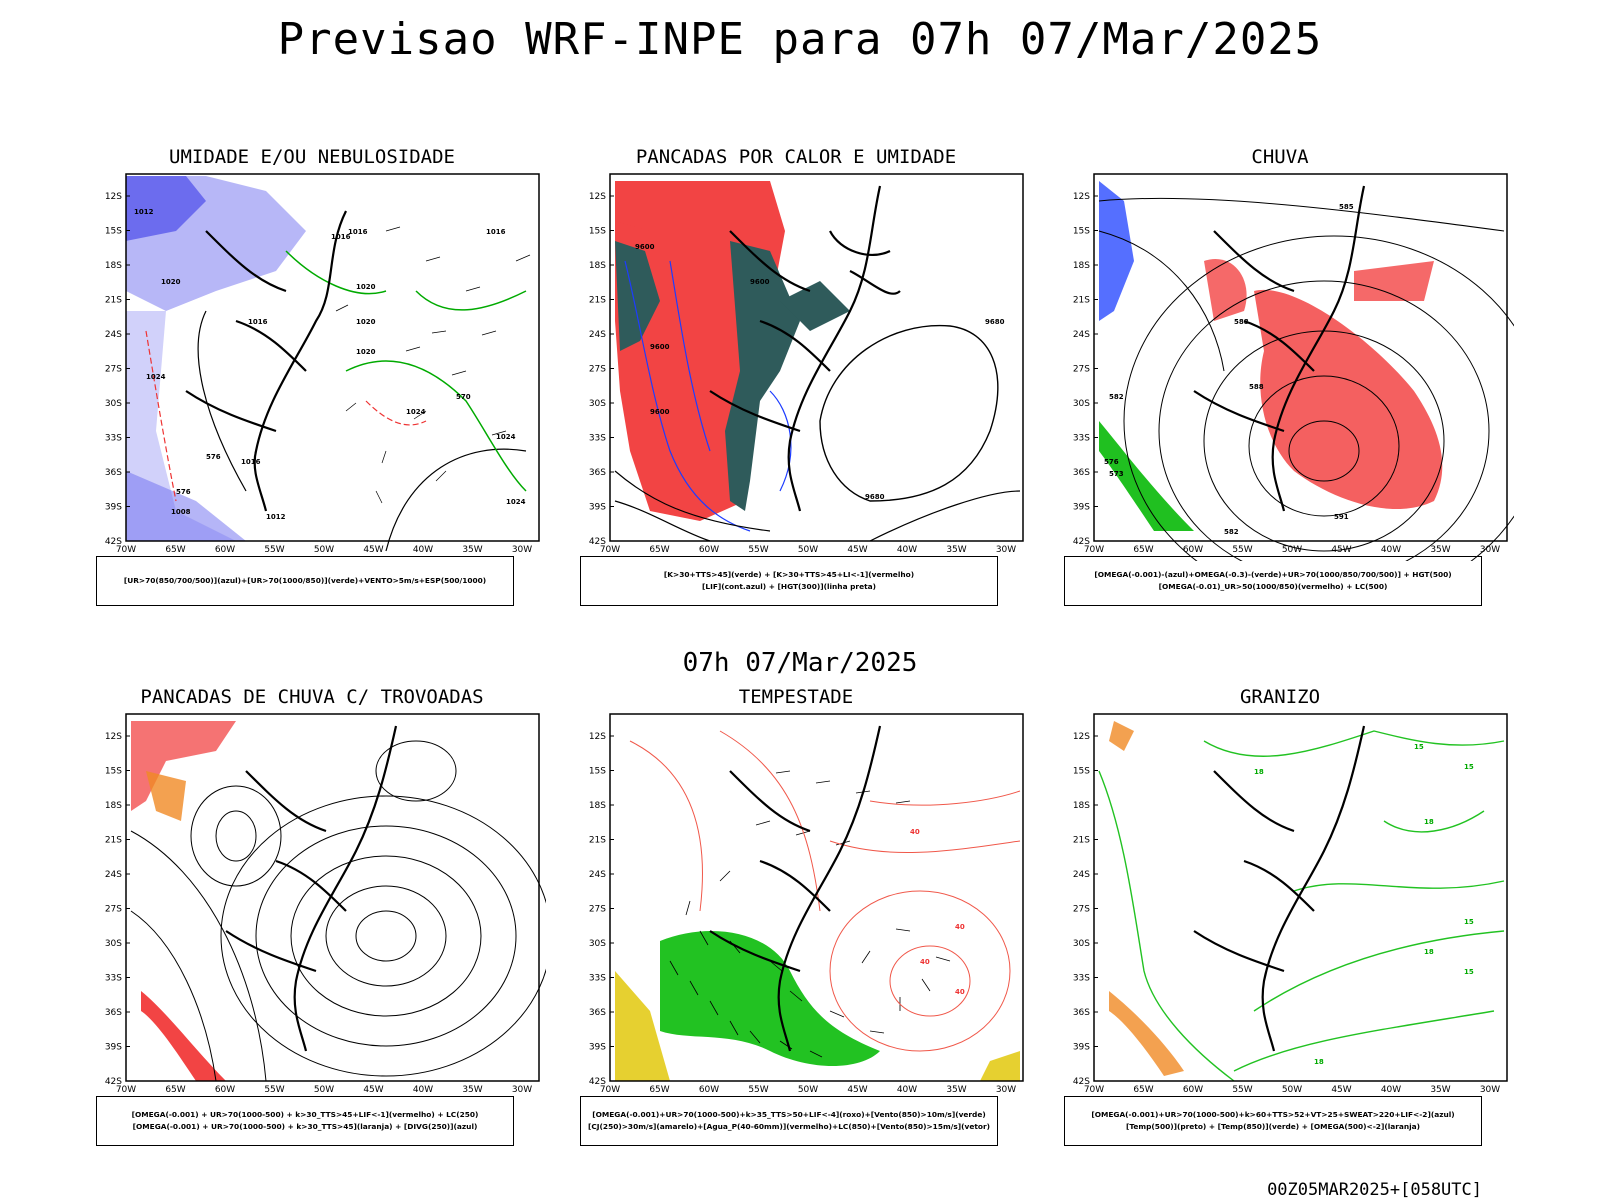  I want to click on contour-label: 570, so click(463, 397).